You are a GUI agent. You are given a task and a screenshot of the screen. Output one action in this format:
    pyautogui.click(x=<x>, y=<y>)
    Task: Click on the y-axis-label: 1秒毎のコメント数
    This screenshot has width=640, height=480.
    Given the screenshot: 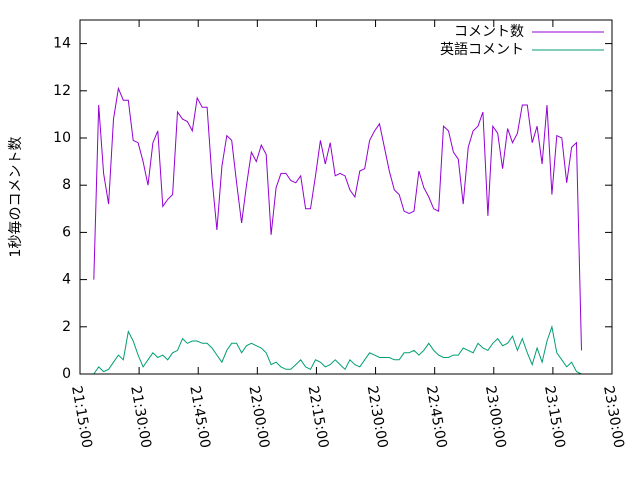 What is the action you would take?
    pyautogui.click(x=16, y=197)
    